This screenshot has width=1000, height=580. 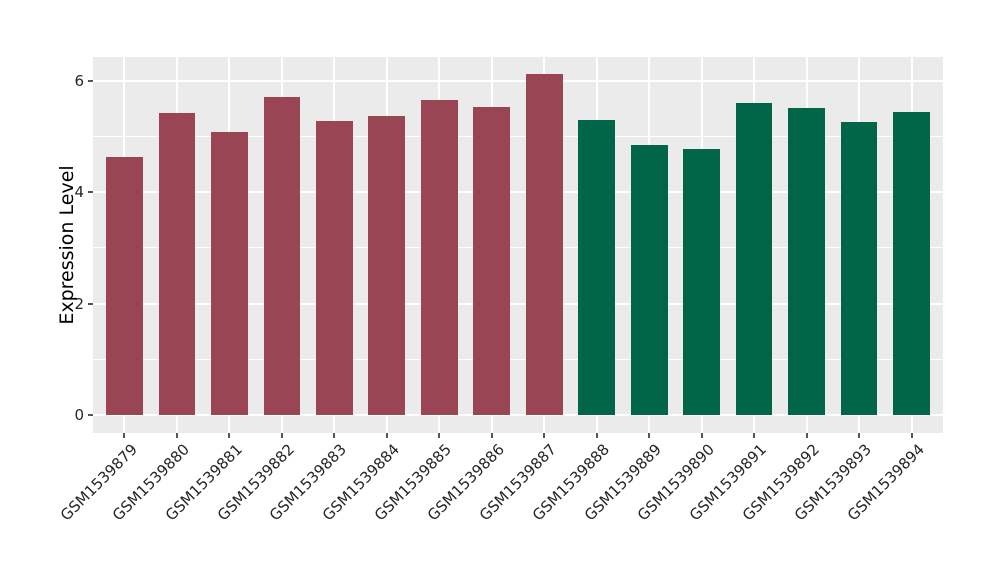 What do you see at coordinates (334, 267) in the screenshot?
I see `bar-GSM1539883` at bounding box center [334, 267].